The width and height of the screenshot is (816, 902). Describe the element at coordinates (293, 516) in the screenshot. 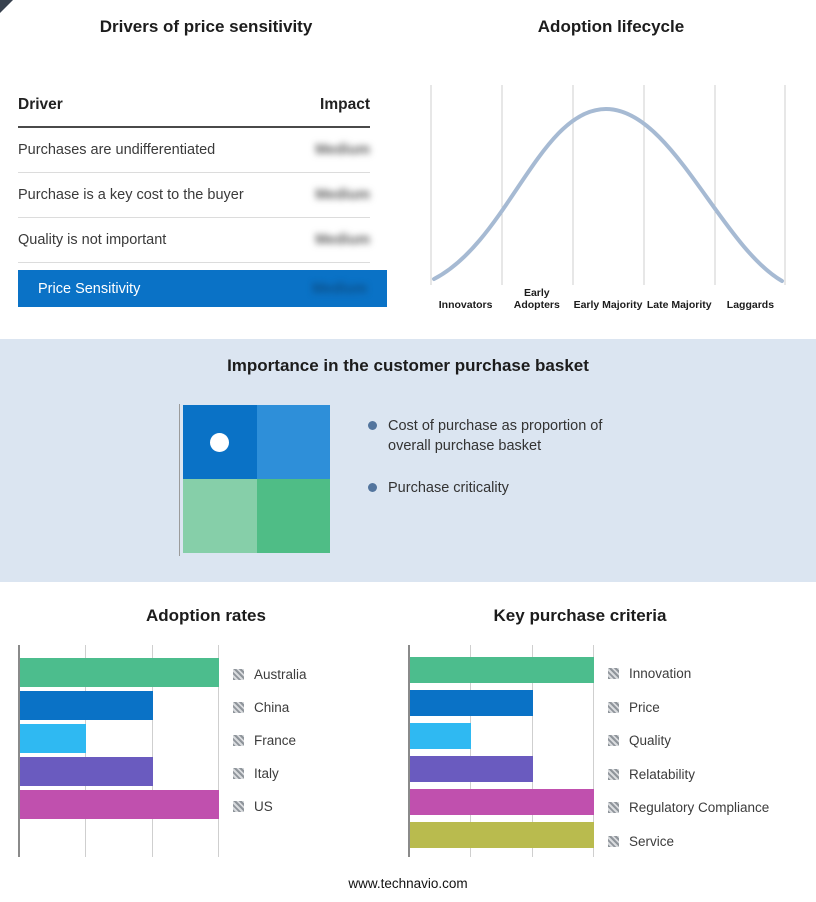

I see `quadrant-cell-bottom-right` at that location.